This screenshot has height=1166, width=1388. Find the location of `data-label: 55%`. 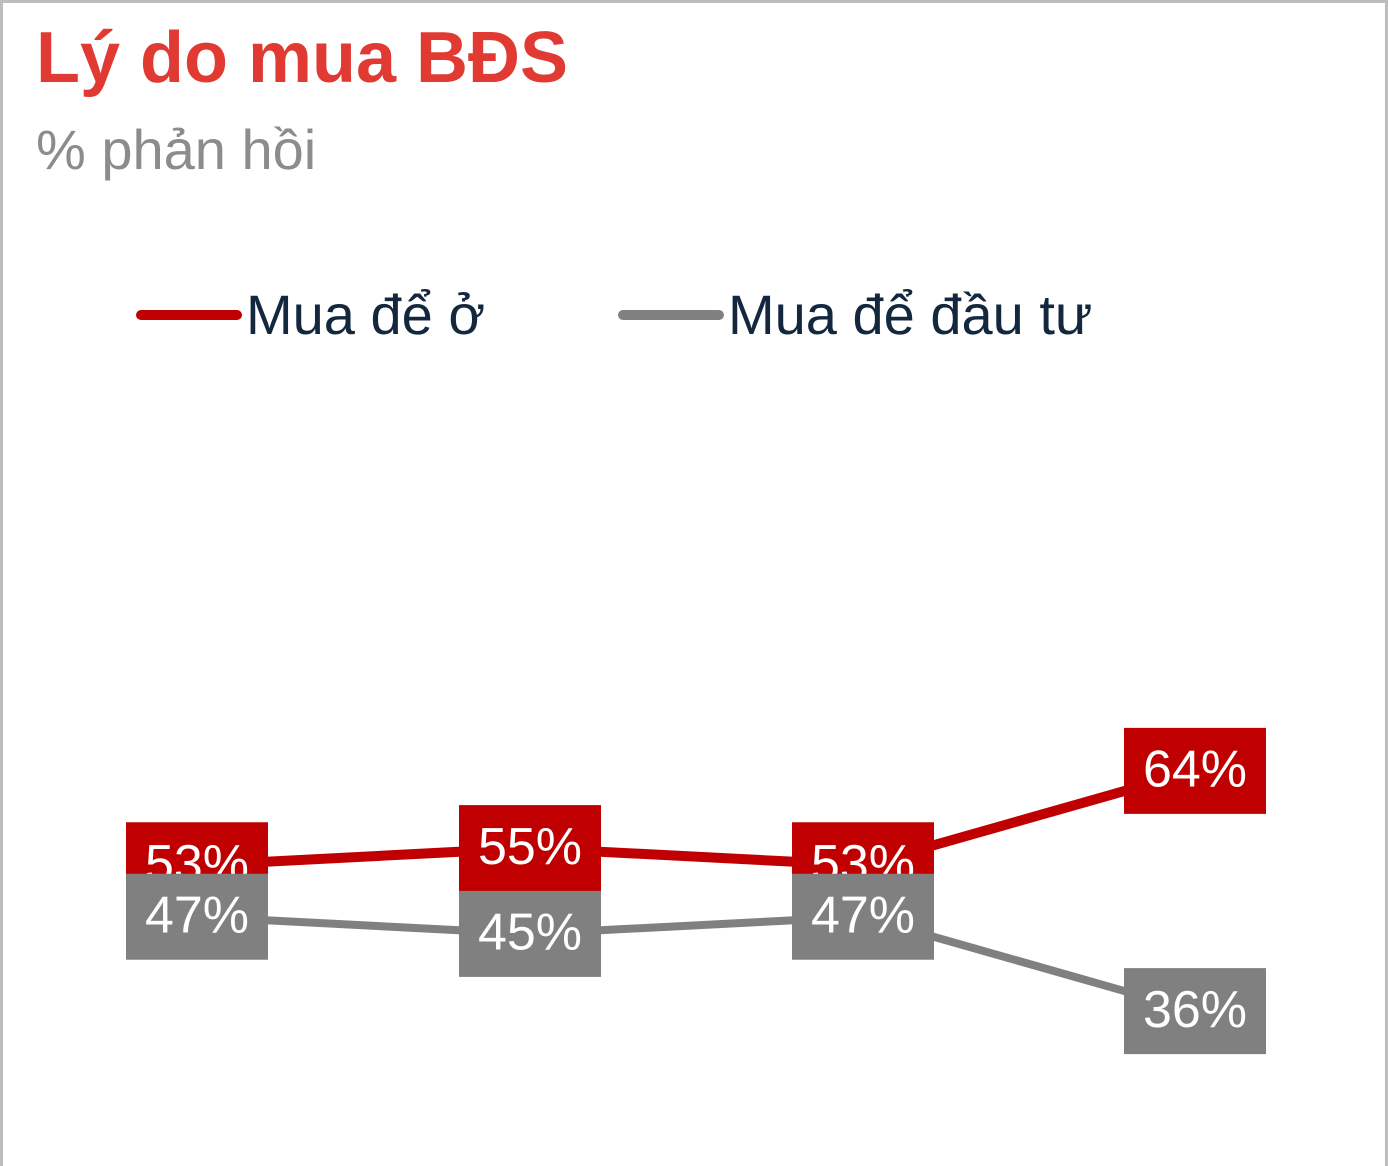

data-label: 55% is located at coordinates (530, 847).